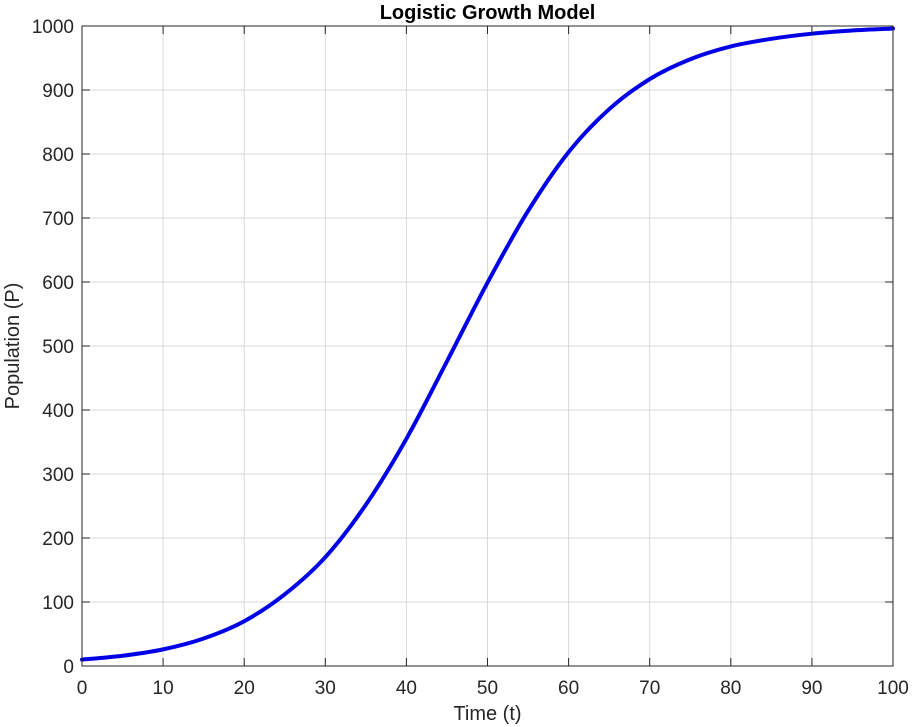  Describe the element at coordinates (58, 411) in the screenshot. I see `y-tick-label: 400` at that location.